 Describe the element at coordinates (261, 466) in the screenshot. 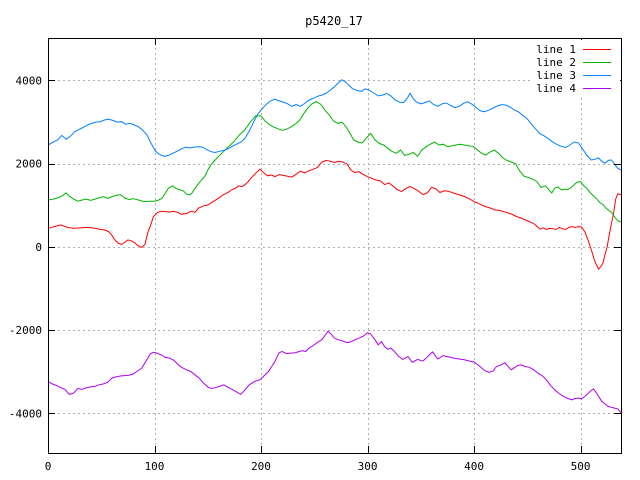

I see `x-tick-label-200: 200` at that location.